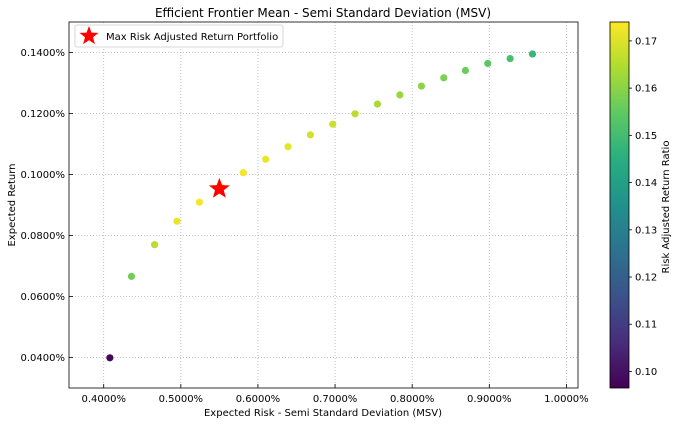  Describe the element at coordinates (43, 358) in the screenshot. I see `y-tick-label: 0.0400%` at that location.